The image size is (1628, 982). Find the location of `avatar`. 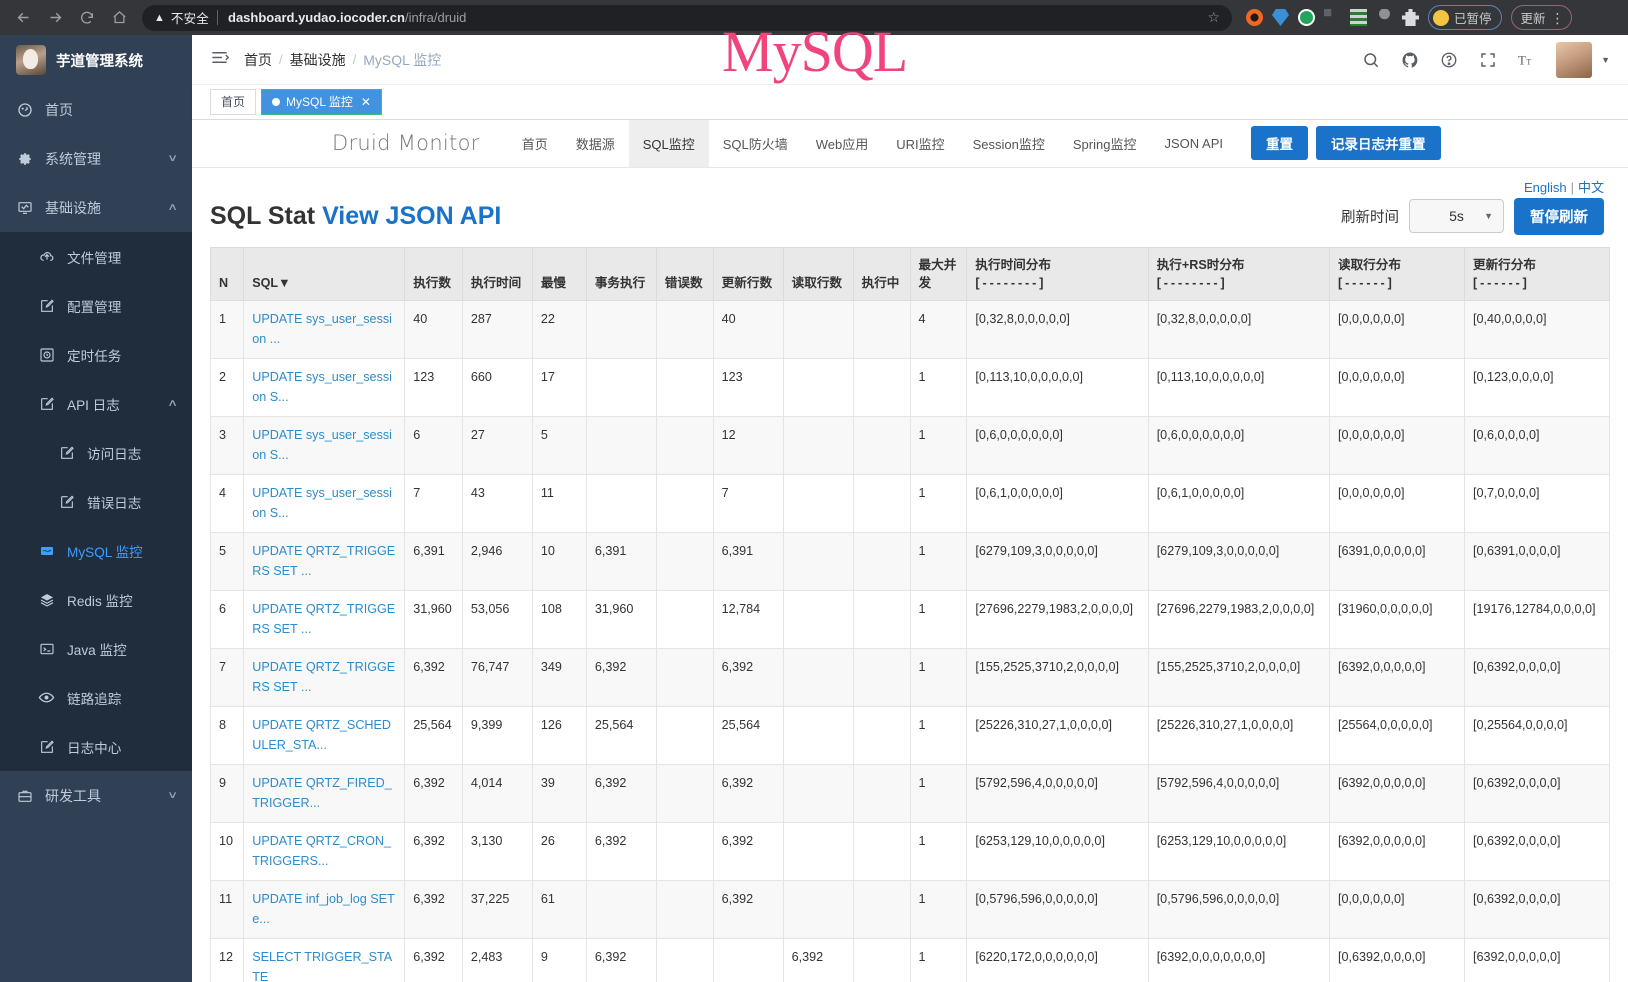

avatar is located at coordinates (1574, 59).